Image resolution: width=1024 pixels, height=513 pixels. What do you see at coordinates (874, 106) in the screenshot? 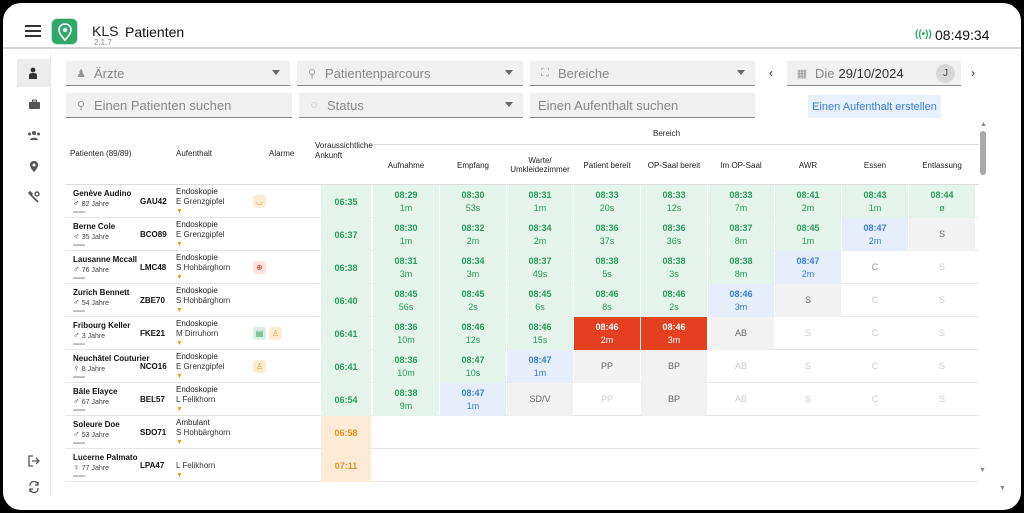
I see `create-stay-button: Einen Aufenthalt erstellen` at bounding box center [874, 106].